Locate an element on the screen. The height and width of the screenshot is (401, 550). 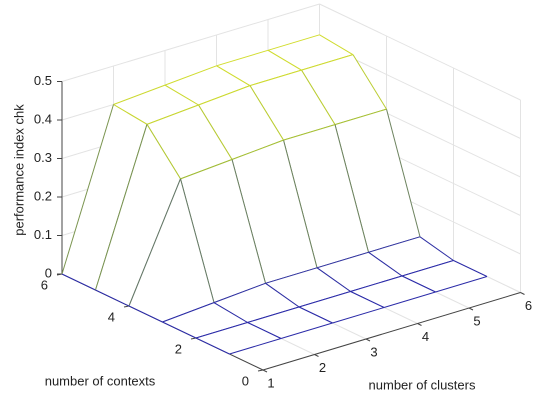
z-tick-label: 0.3 is located at coordinates (43, 157).